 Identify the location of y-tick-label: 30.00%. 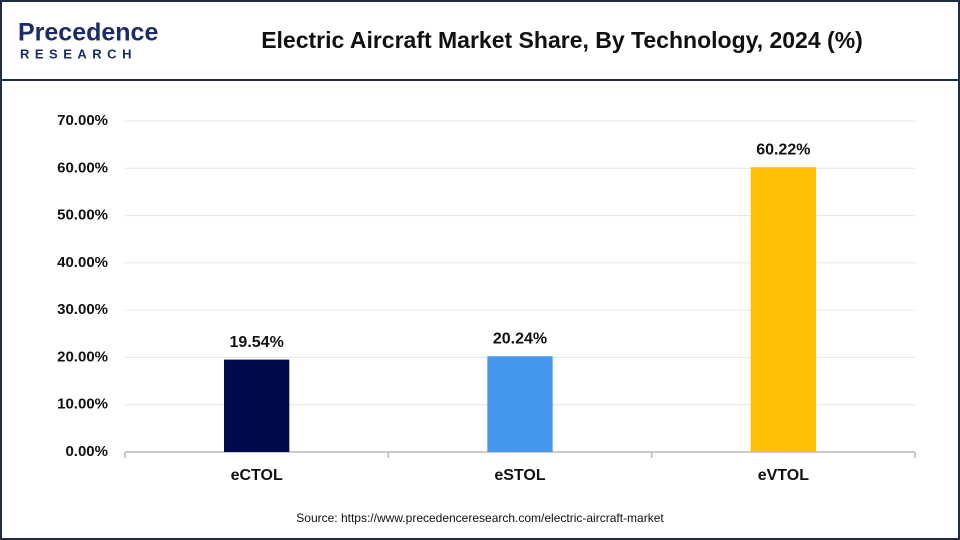
(82, 309).